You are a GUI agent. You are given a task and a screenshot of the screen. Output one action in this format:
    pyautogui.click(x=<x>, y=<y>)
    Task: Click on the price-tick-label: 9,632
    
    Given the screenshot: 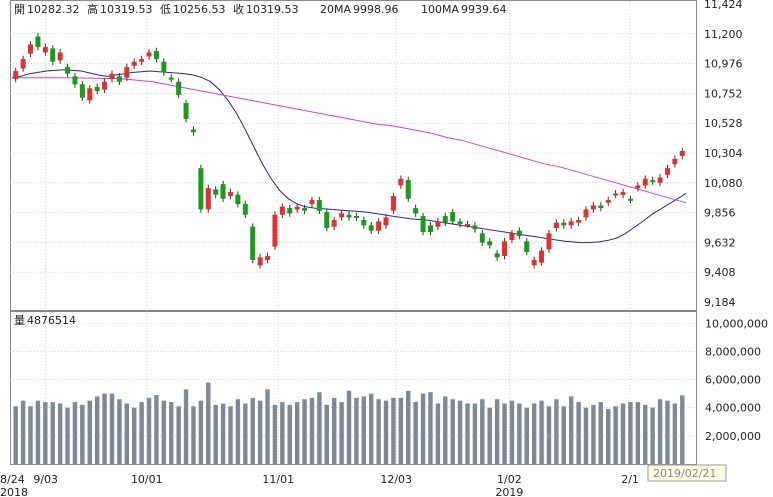 What is the action you would take?
    pyautogui.click(x=720, y=242)
    